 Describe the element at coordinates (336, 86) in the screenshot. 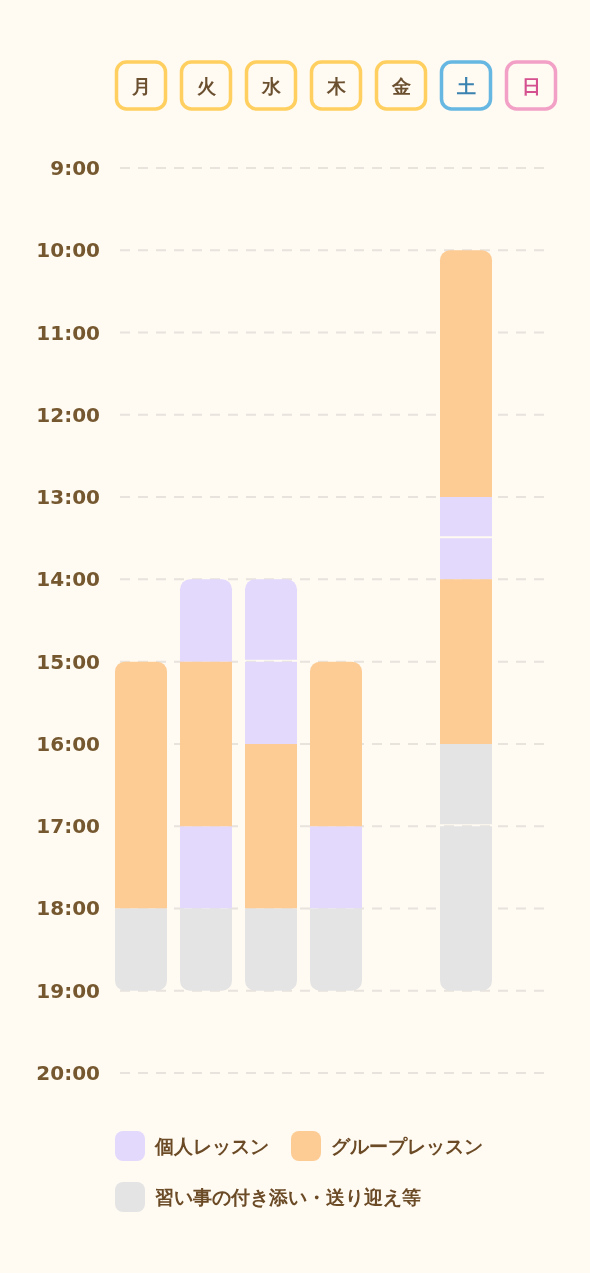

I see `x-tick-label: 木` at that location.